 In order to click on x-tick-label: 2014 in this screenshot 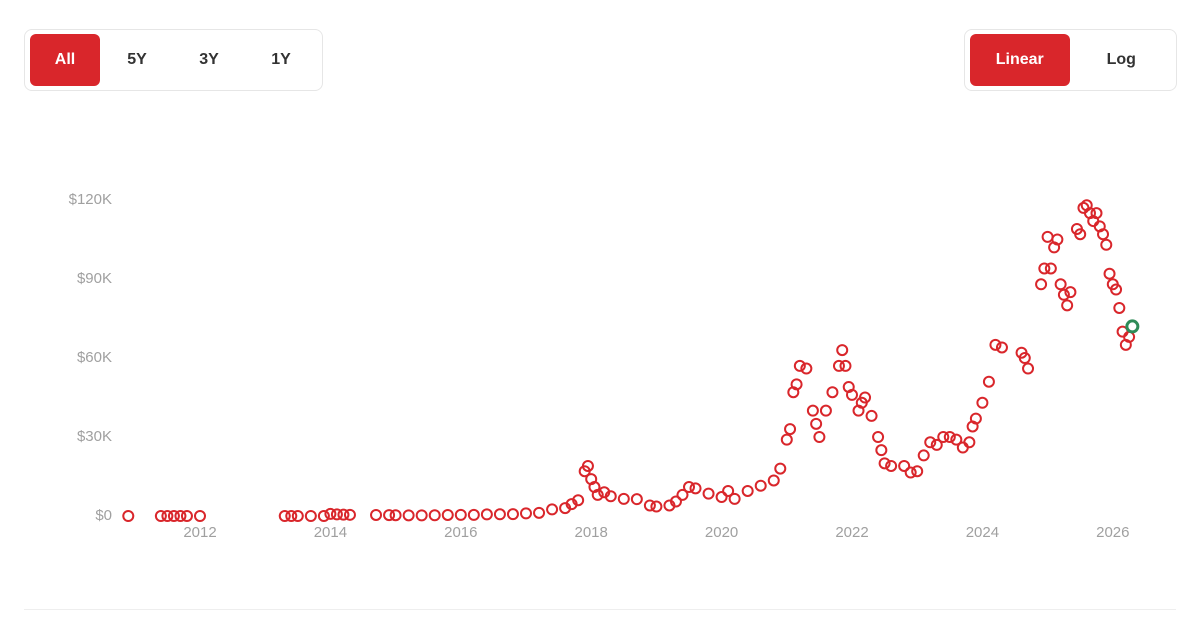, I will do `click(330, 532)`.